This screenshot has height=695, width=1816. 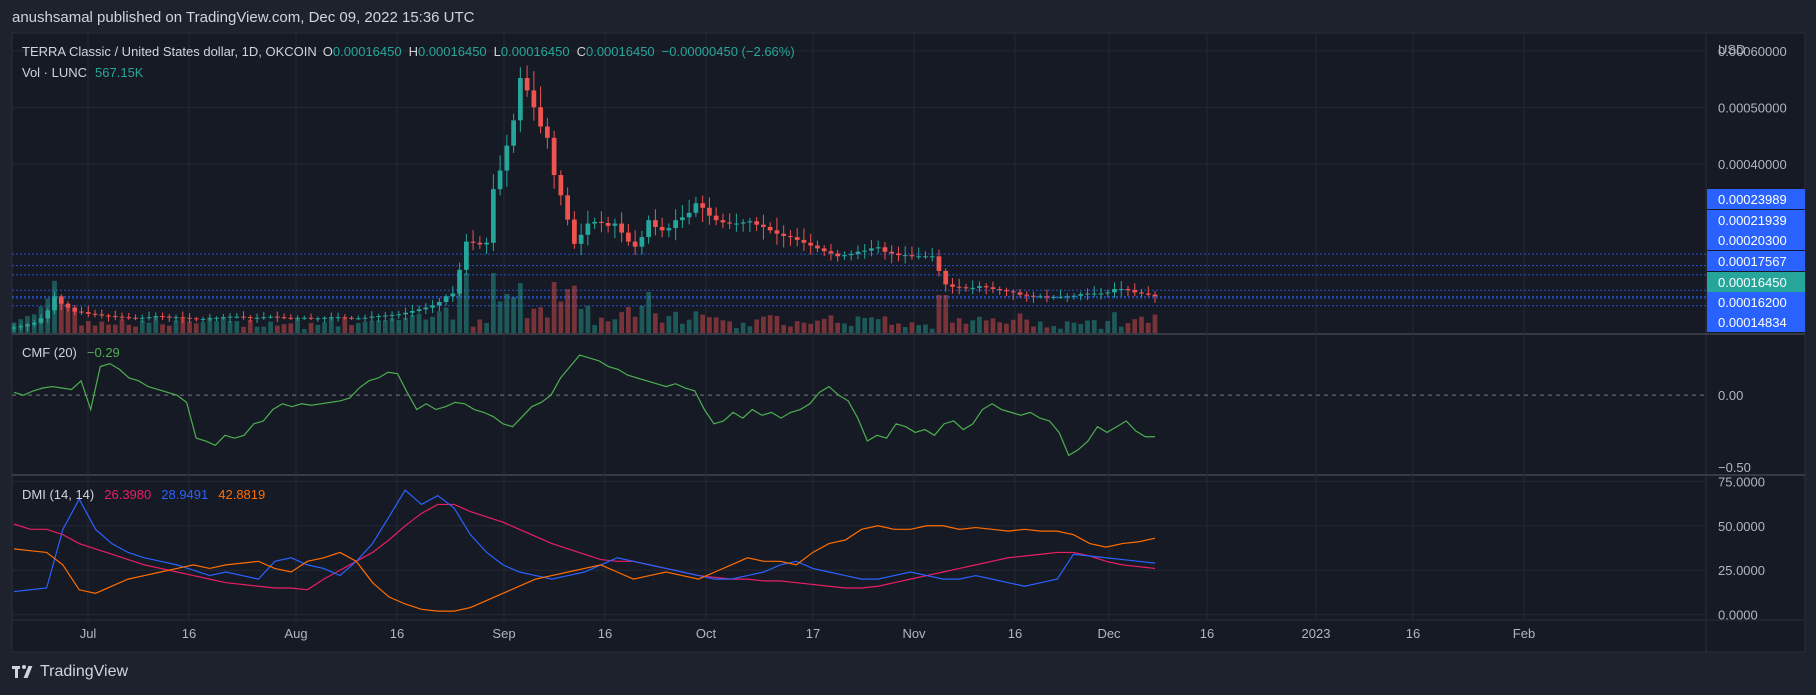 What do you see at coordinates (328, 51) in the screenshot?
I see `legend-ohlc-label: O` at bounding box center [328, 51].